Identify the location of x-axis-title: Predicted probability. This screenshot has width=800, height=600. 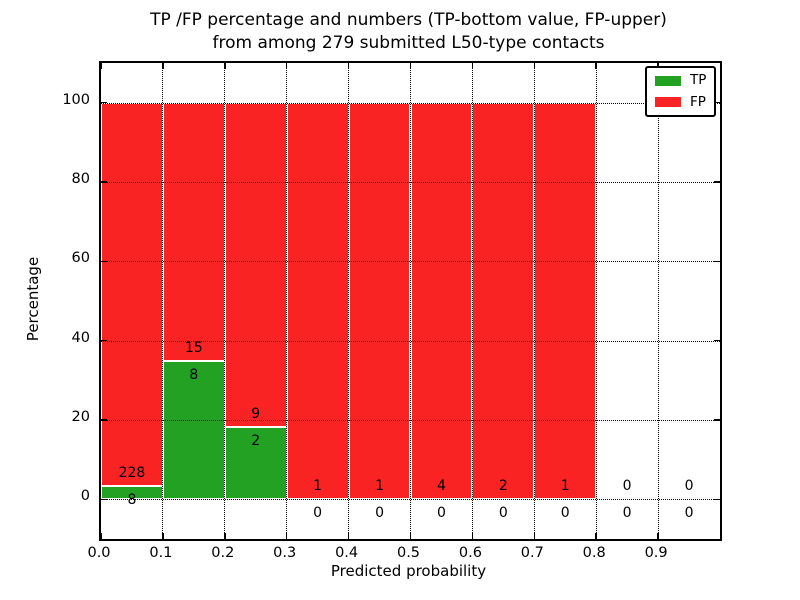
(408, 571).